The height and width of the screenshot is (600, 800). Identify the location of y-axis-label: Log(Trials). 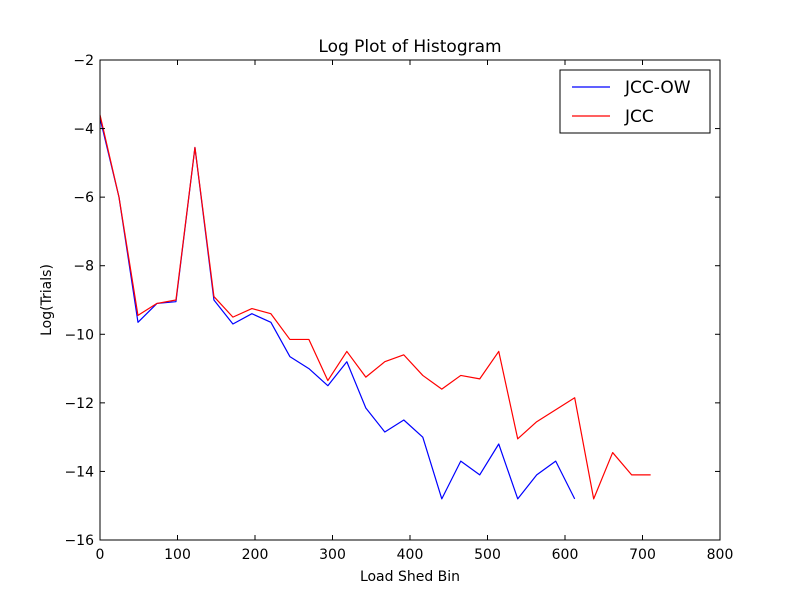
(47, 300).